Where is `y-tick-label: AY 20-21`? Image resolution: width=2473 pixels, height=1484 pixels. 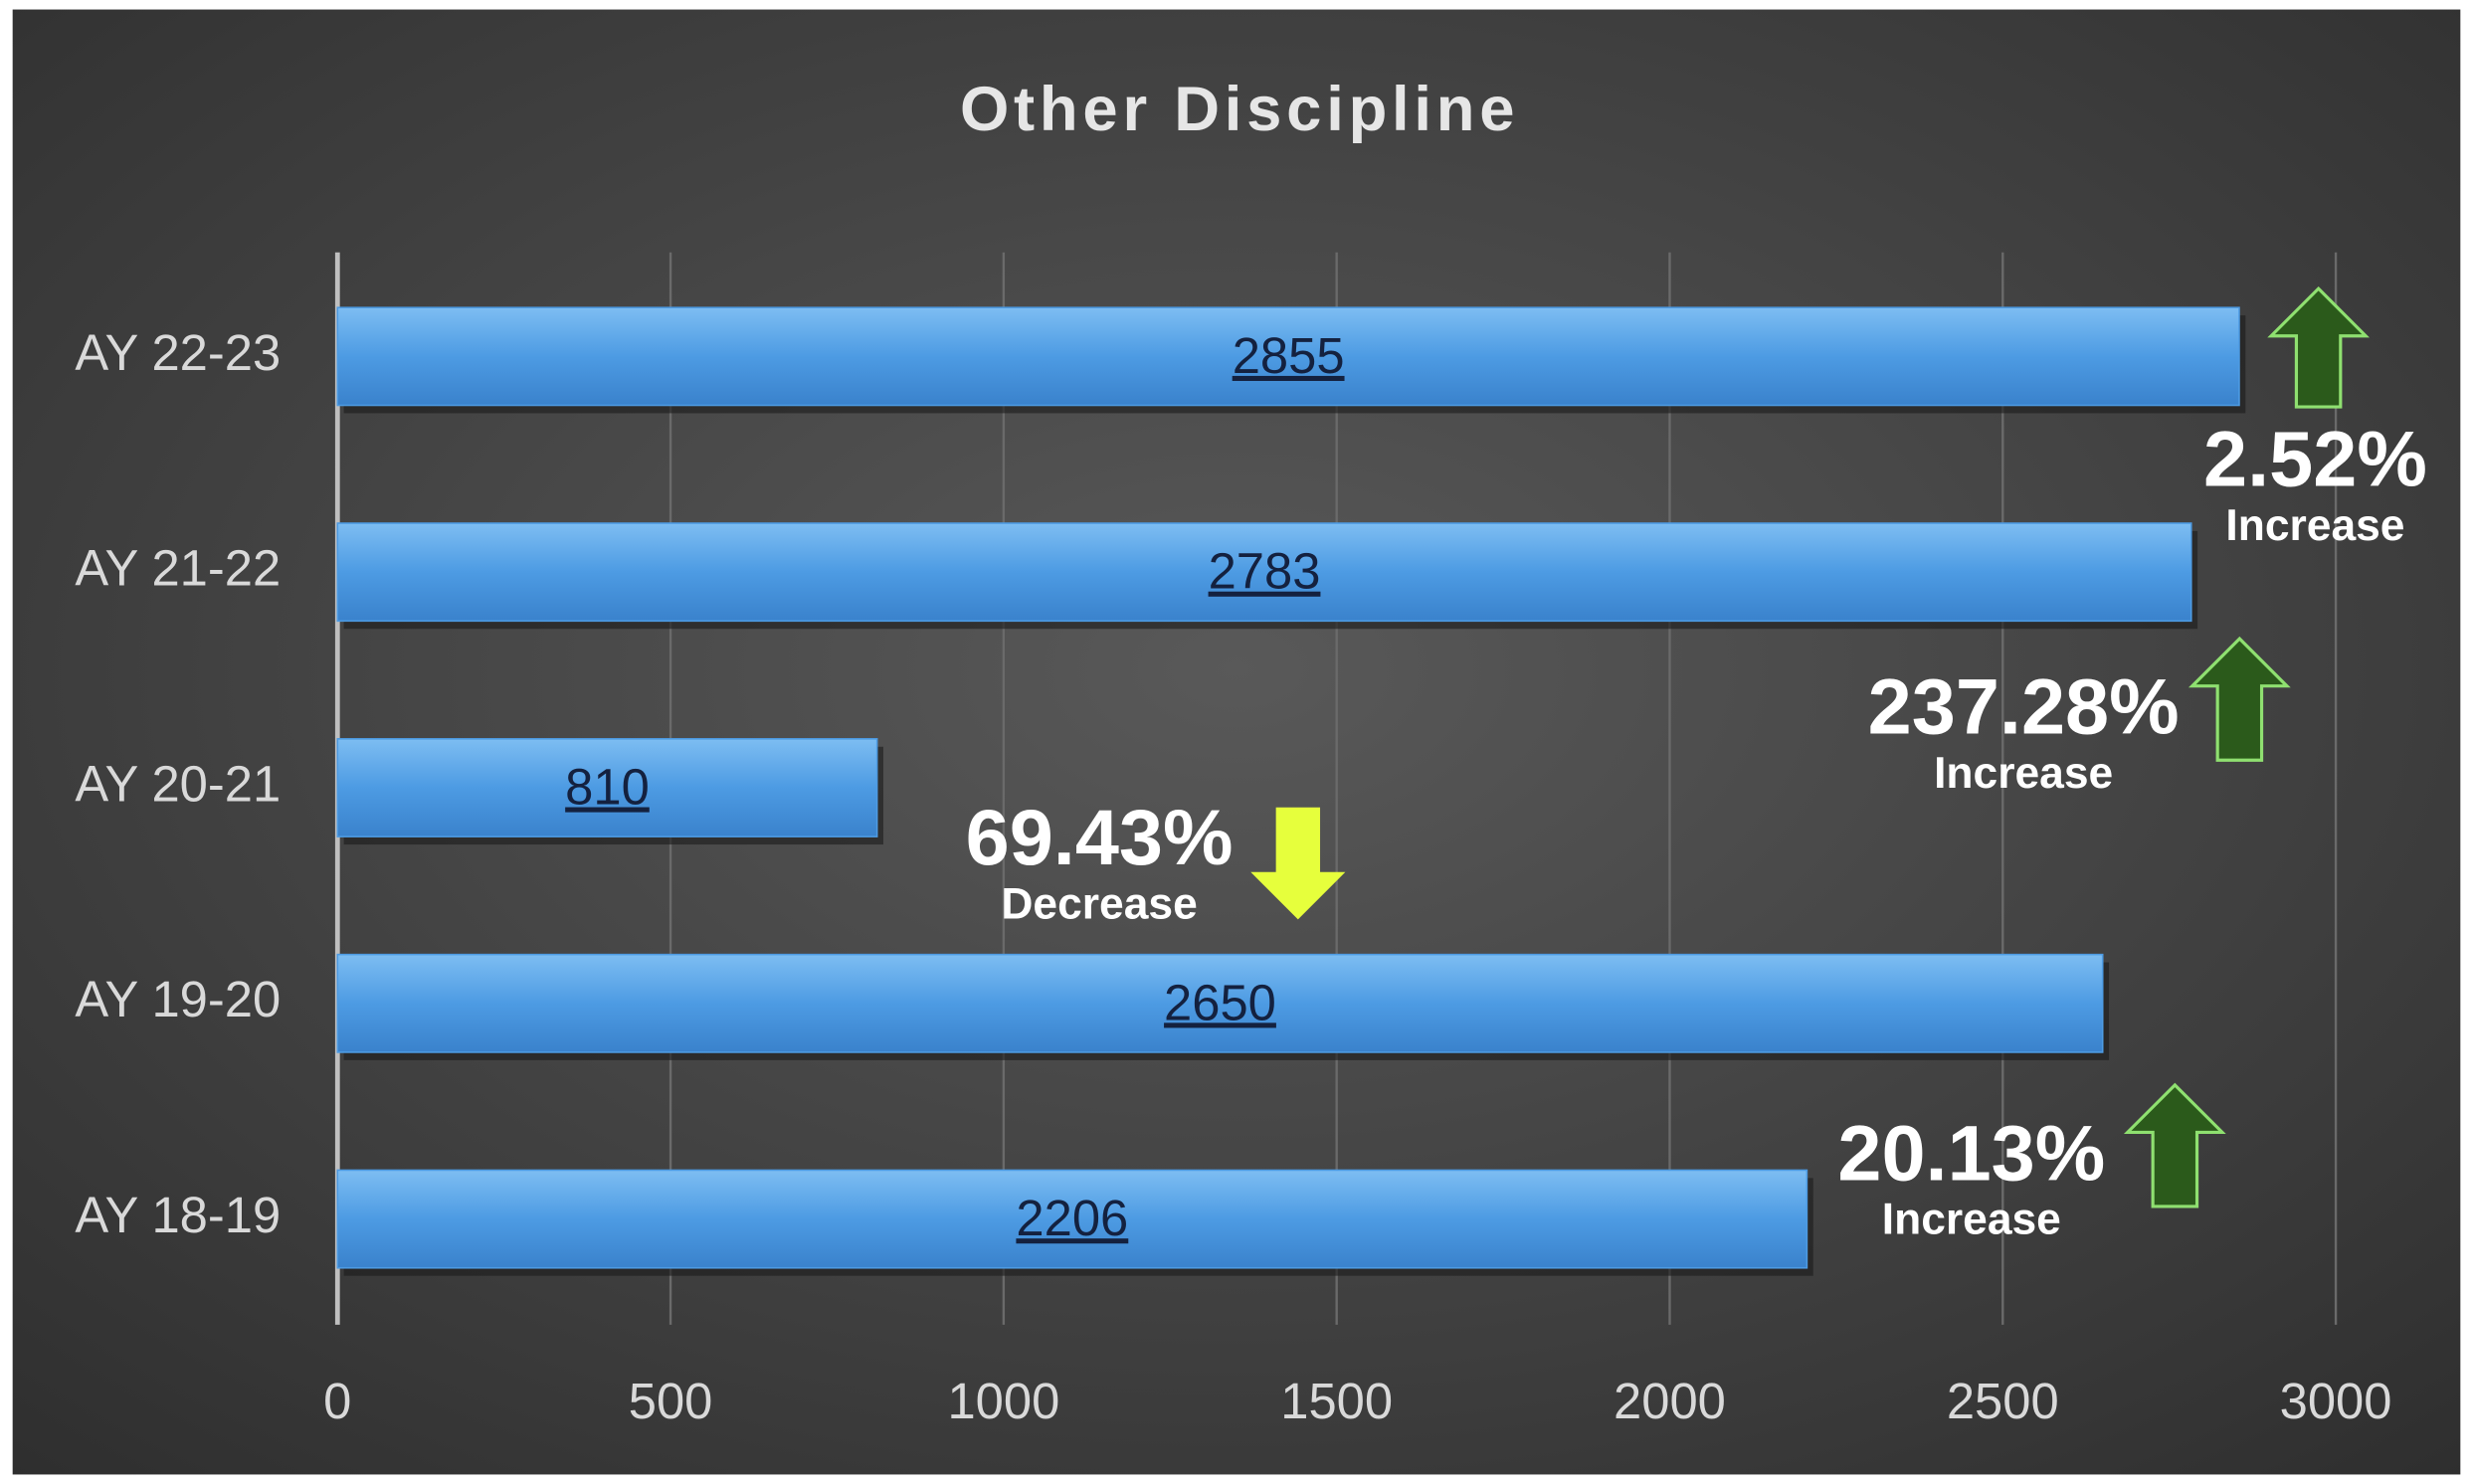 y-tick-label: AY 20-21 is located at coordinates (178, 784).